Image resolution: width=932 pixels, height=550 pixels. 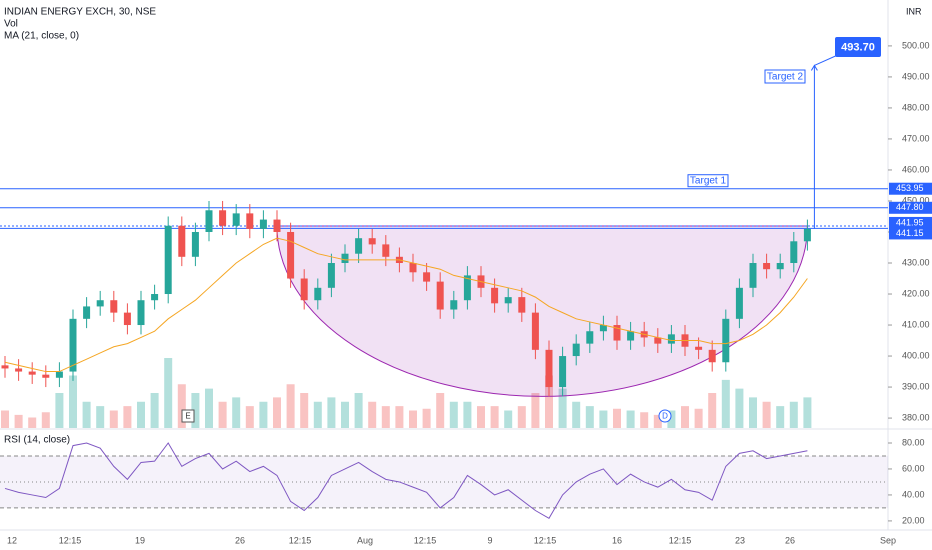 I want to click on level-label: 441.95, so click(x=910, y=222).